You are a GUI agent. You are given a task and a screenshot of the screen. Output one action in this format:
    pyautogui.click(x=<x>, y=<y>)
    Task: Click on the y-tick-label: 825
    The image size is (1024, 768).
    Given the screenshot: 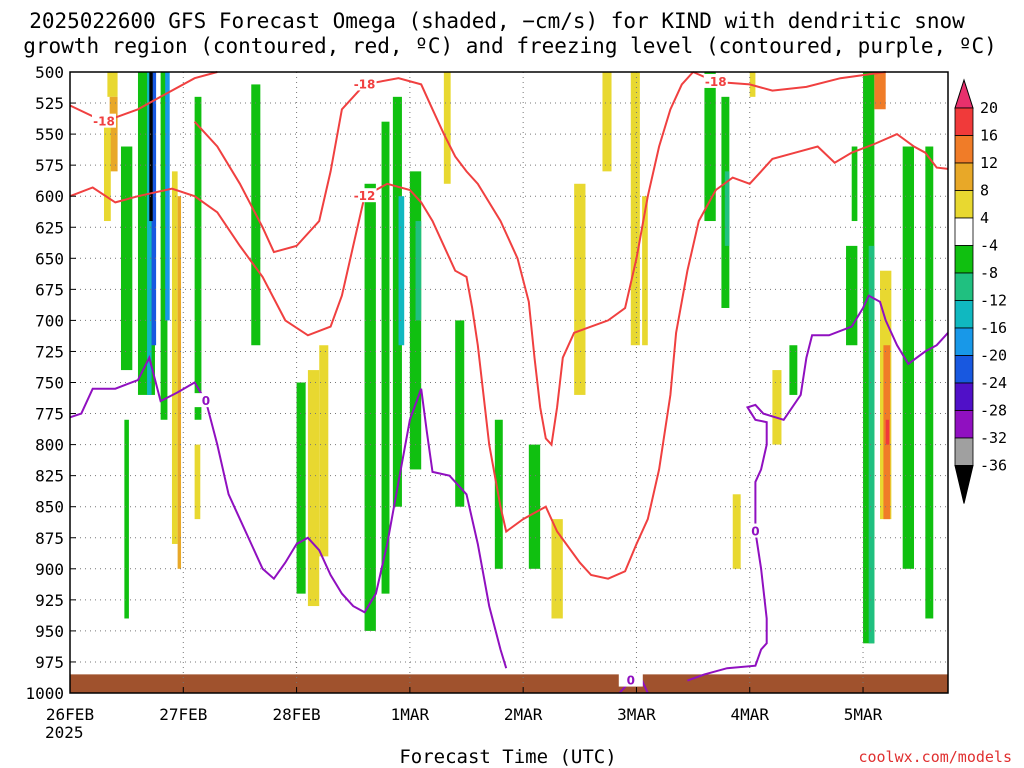 What is the action you would take?
    pyautogui.click(x=49, y=476)
    